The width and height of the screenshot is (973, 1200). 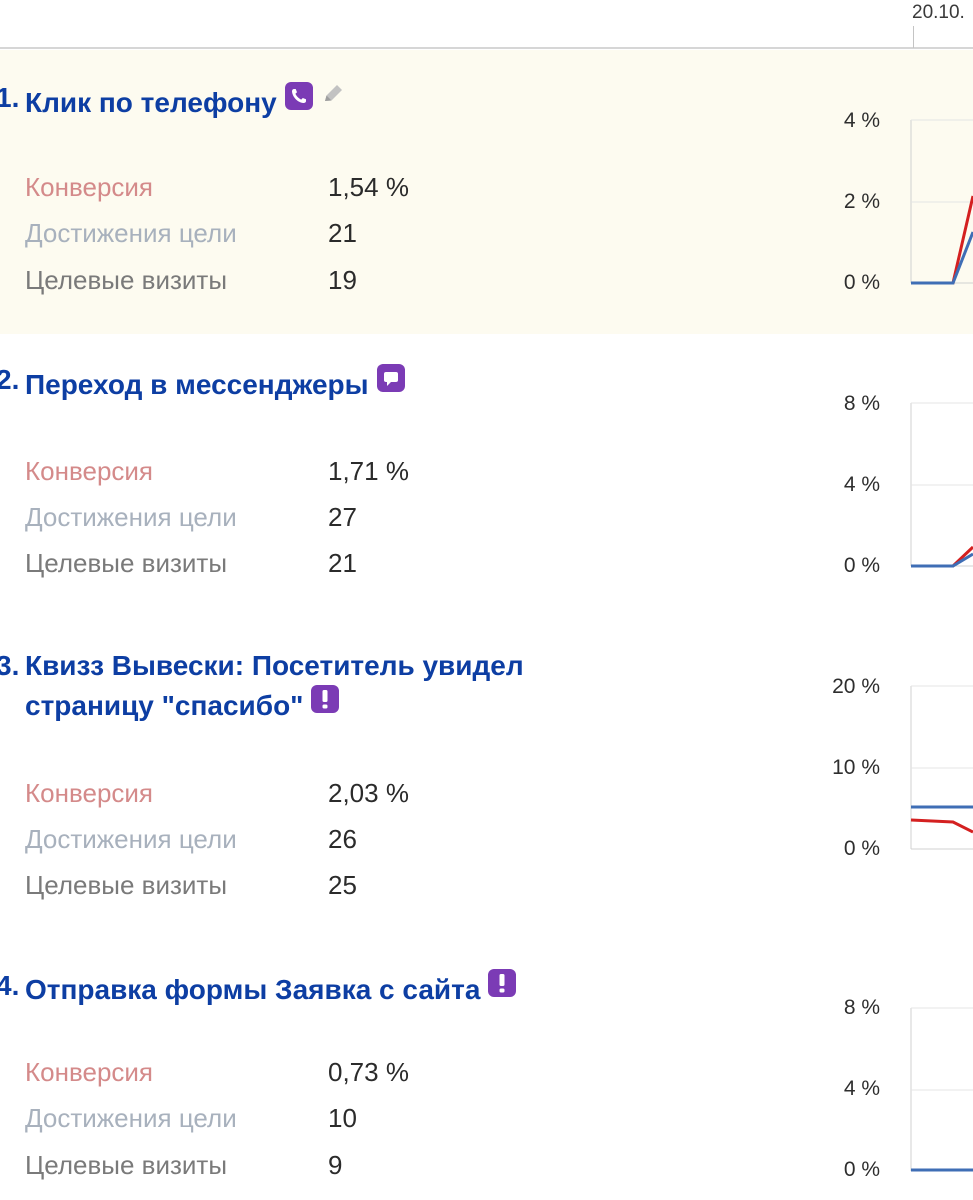 What do you see at coordinates (298, 101) in the screenshot?
I see `phone-icon` at bounding box center [298, 101].